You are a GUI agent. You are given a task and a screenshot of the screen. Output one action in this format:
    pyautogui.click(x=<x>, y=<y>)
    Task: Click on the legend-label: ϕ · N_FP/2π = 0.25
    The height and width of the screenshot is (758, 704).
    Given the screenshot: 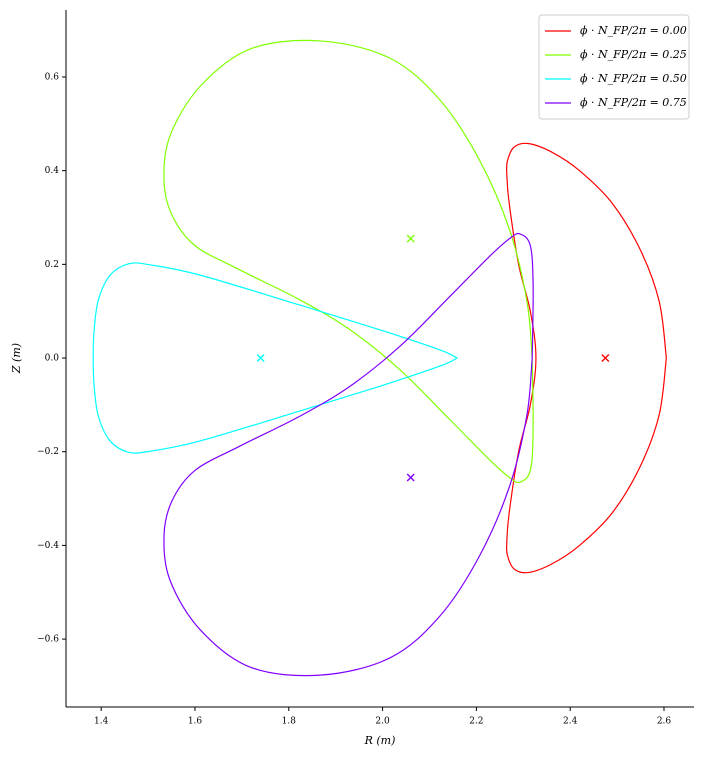 What is the action you would take?
    pyautogui.click(x=633, y=54)
    